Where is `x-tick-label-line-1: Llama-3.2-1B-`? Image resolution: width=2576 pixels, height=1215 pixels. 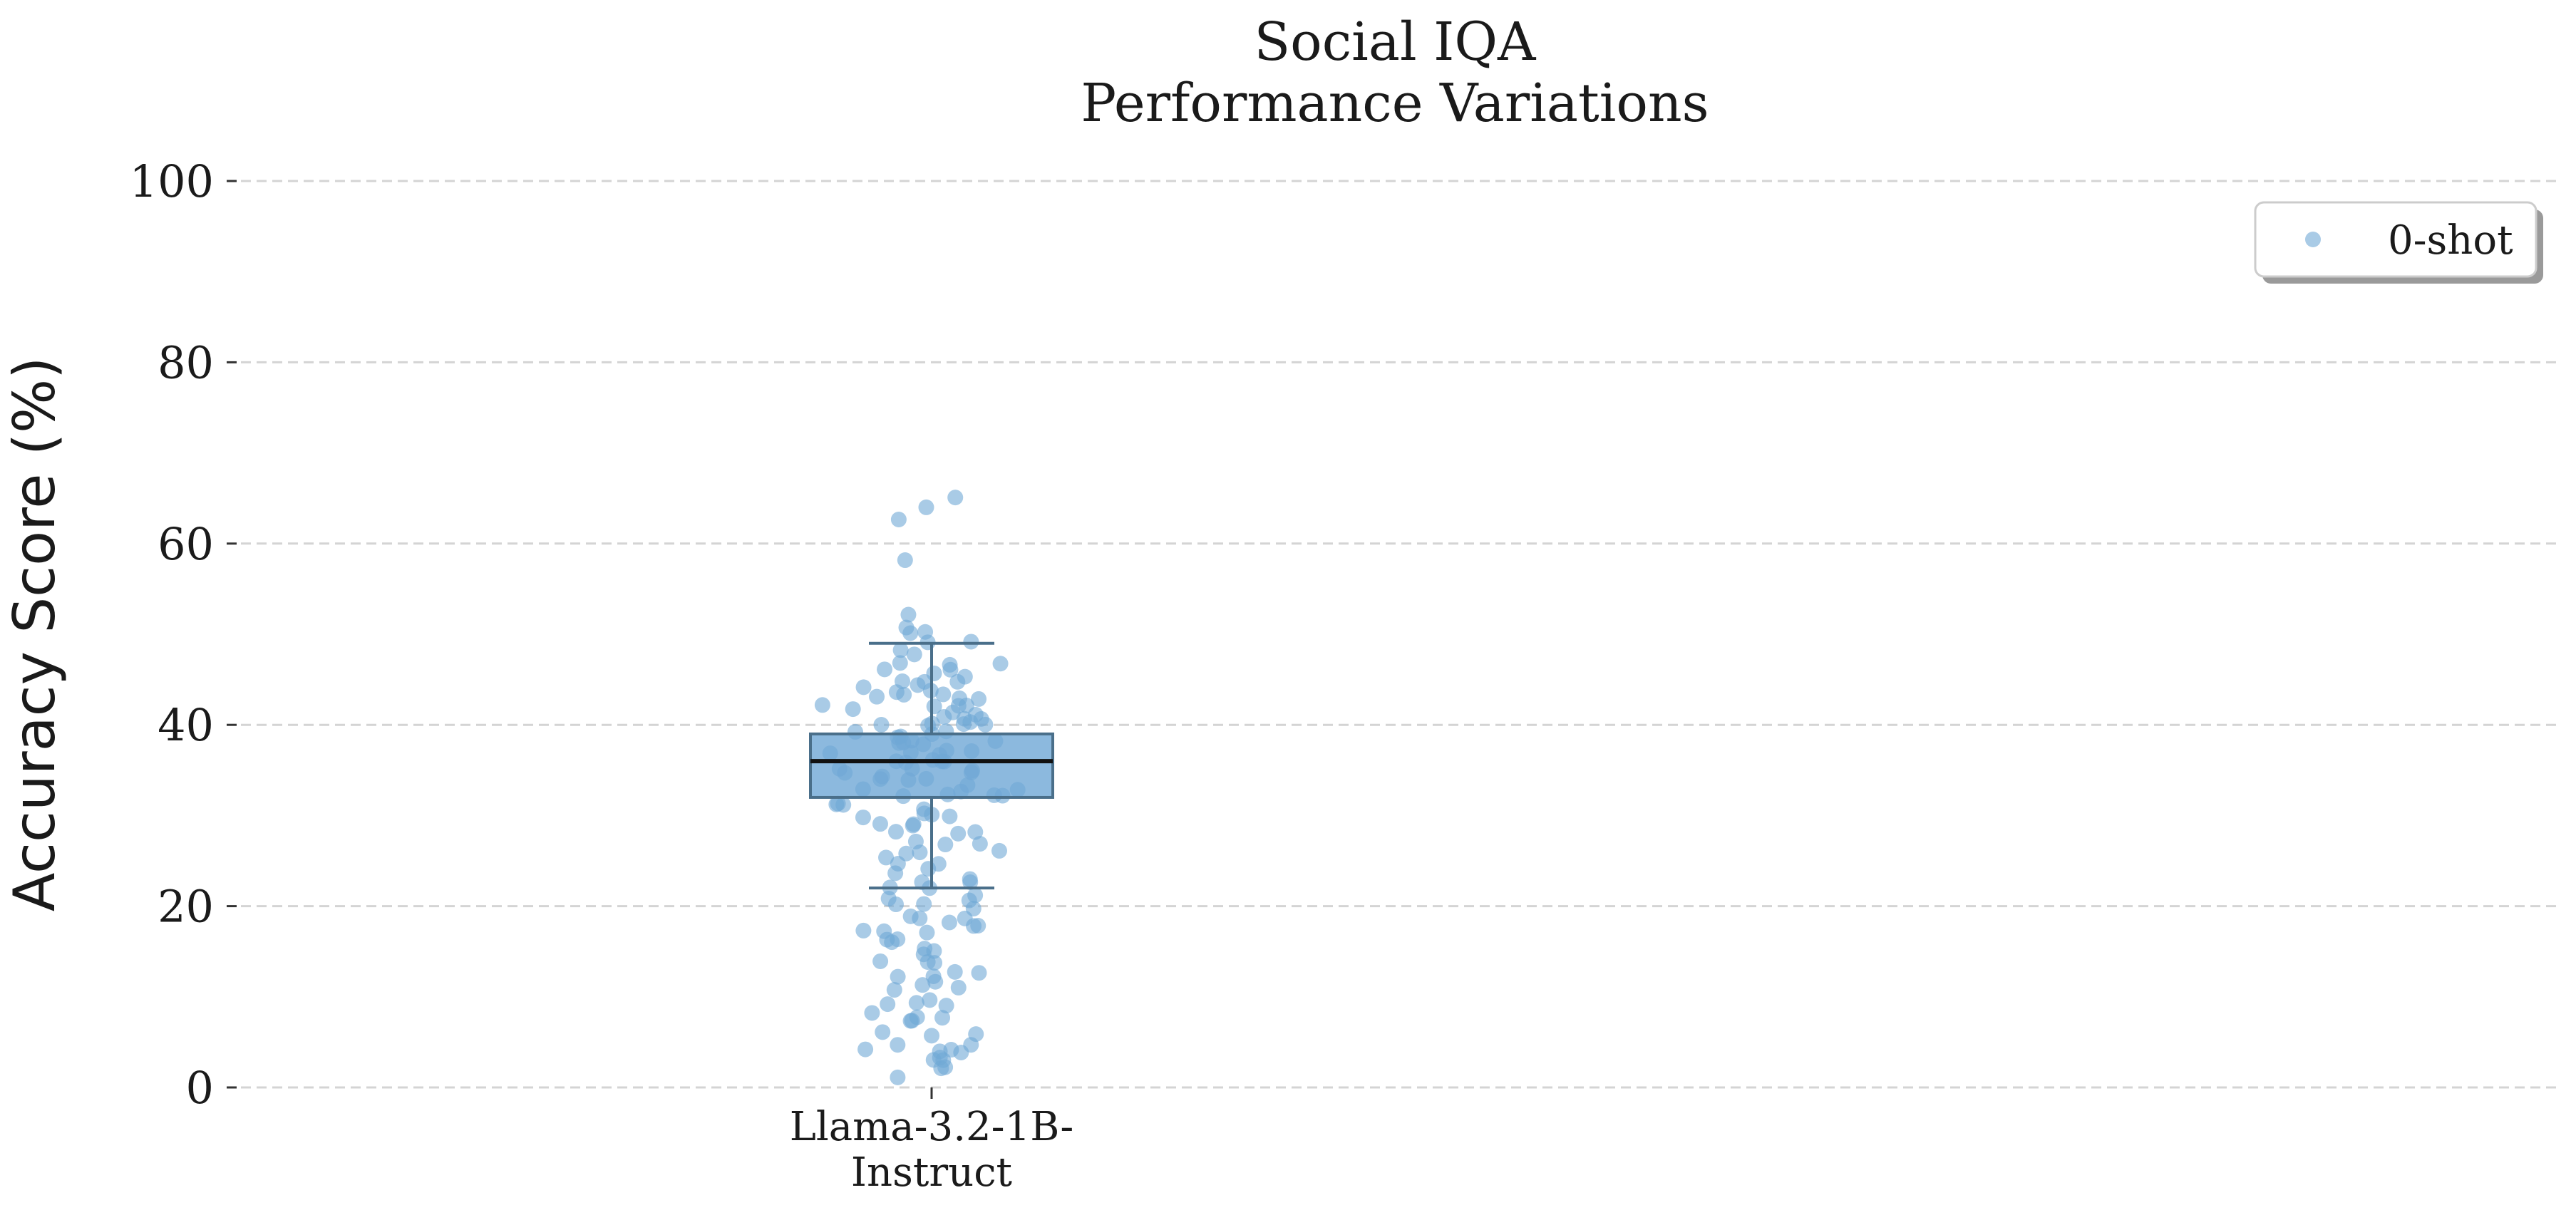 x-tick-label-line-1: Llama-3.2-1B- is located at coordinates (932, 1127).